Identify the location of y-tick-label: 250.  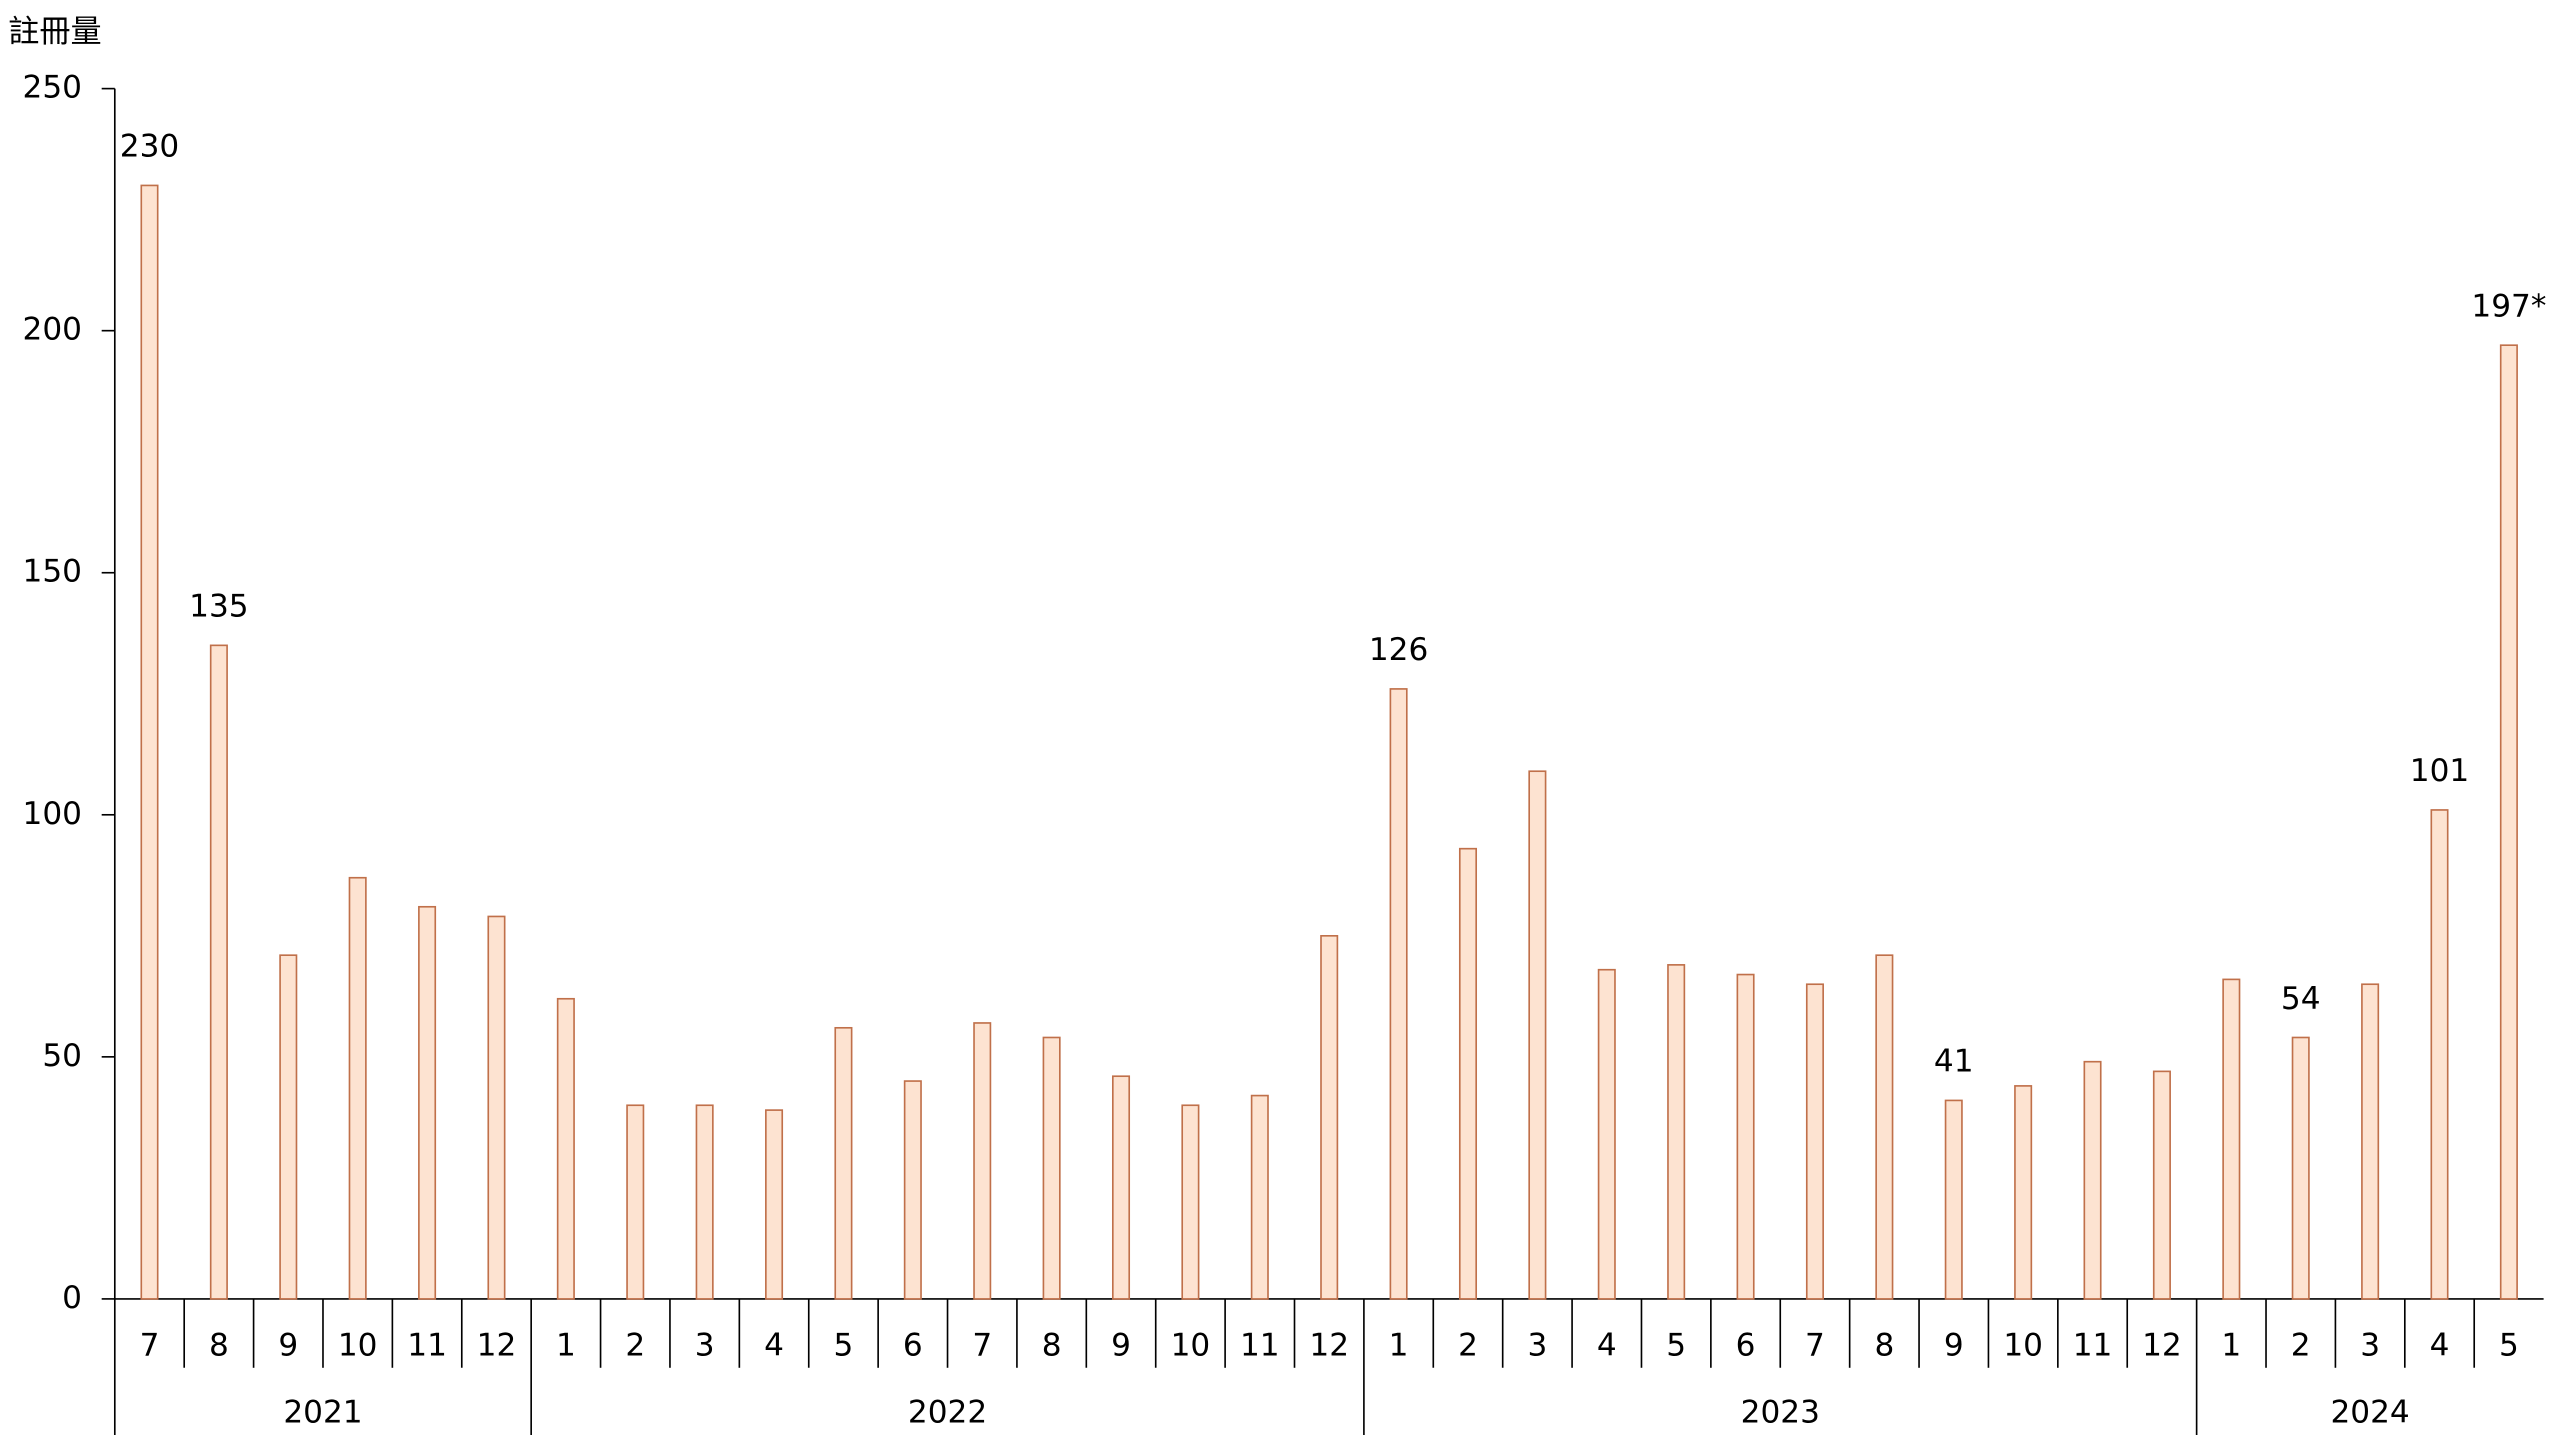
(52, 88).